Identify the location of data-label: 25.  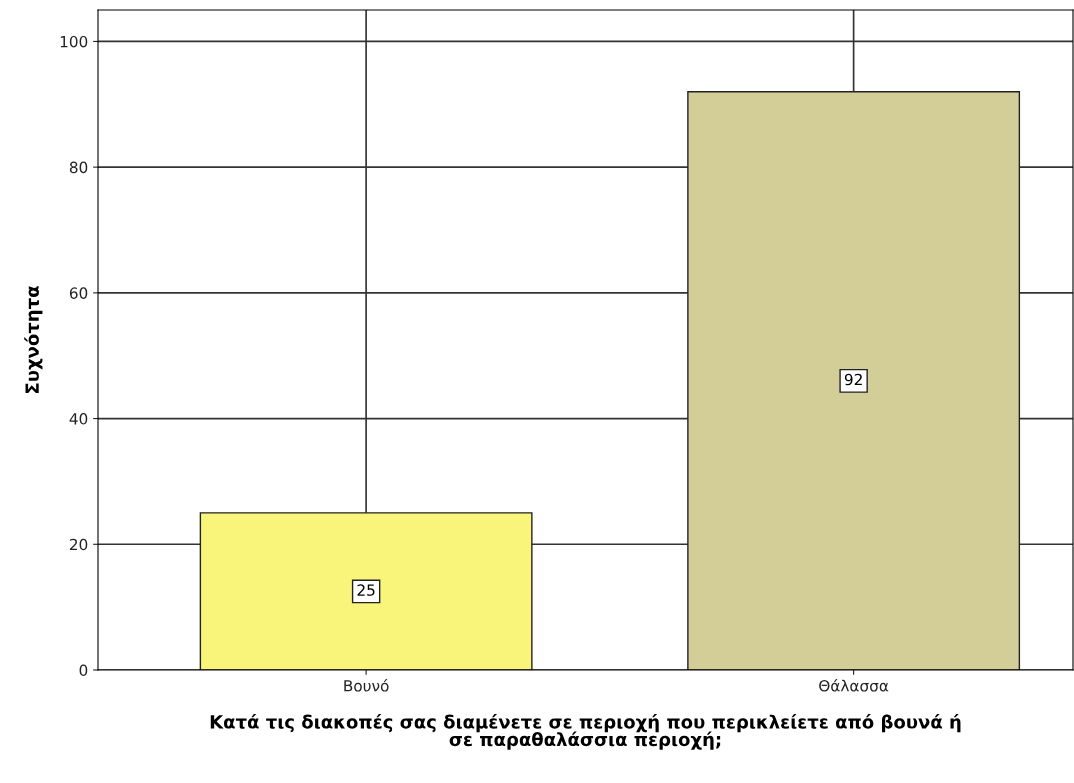
(366, 590).